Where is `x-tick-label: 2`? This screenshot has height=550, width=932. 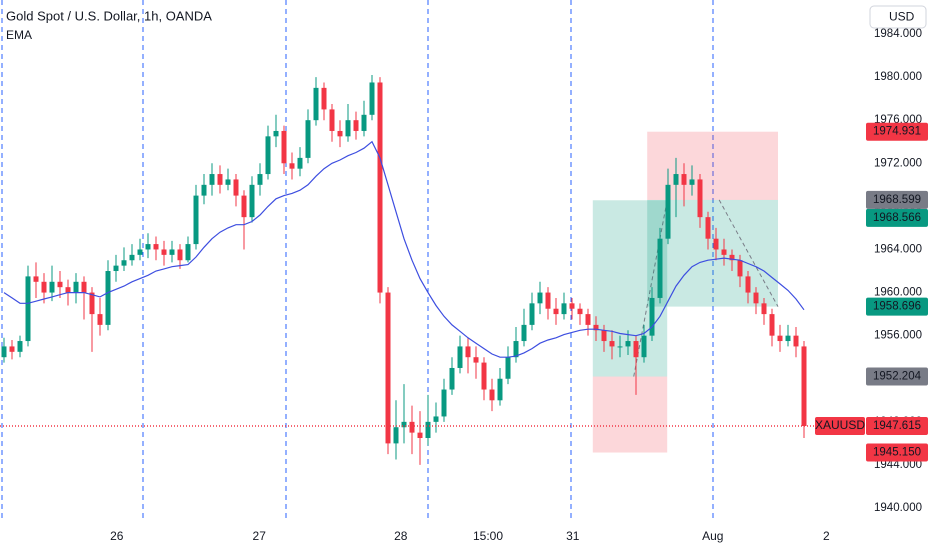
x-tick-label: 2 is located at coordinates (826, 536).